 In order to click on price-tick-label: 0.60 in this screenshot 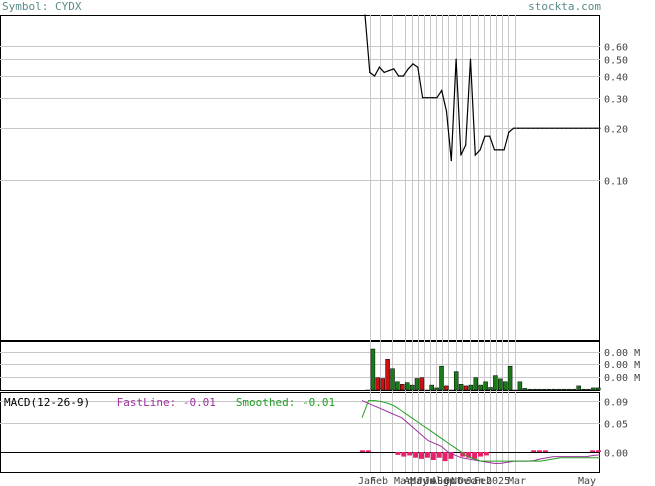, I will do `click(616, 48)`.